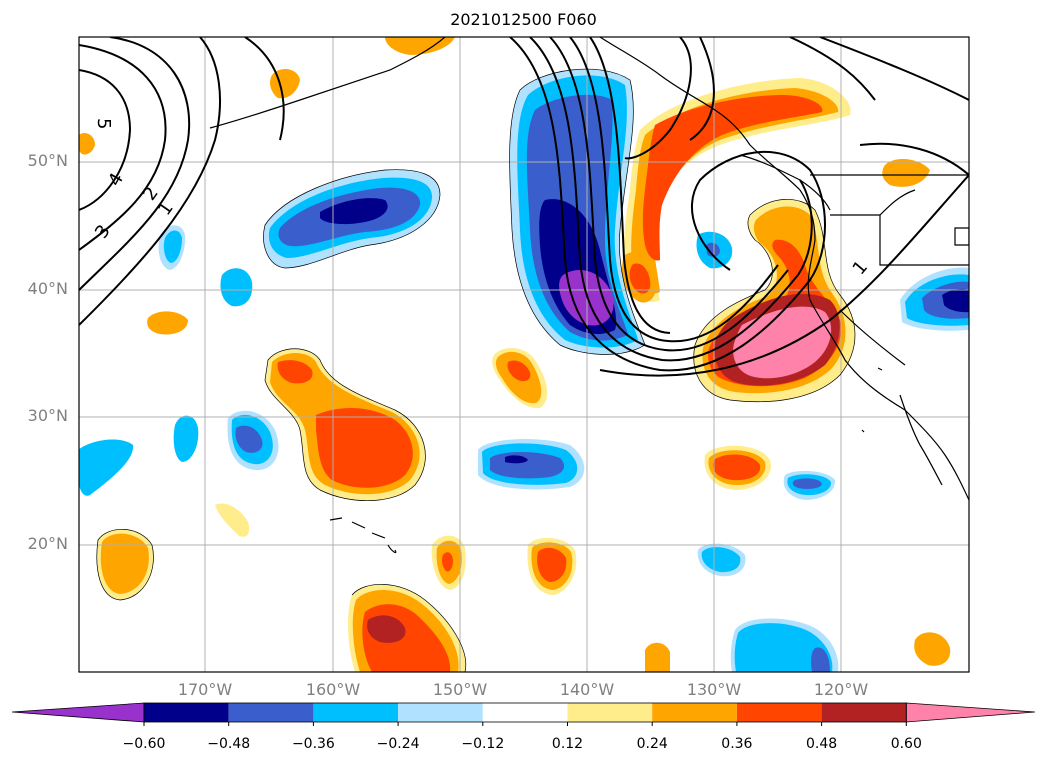  What do you see at coordinates (205, 689) in the screenshot?
I see `lon-label-170w: 170°W` at bounding box center [205, 689].